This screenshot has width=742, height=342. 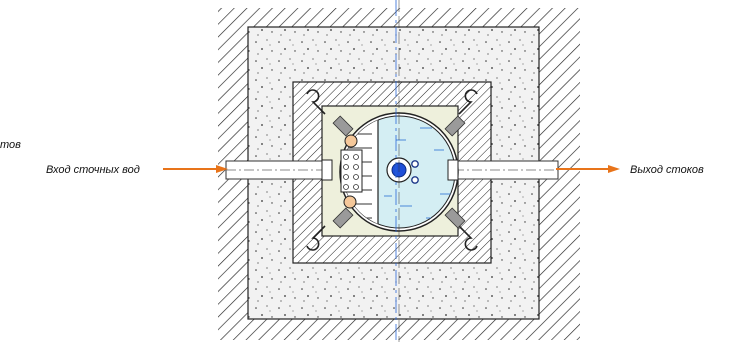 What do you see at coordinates (415, 164) in the screenshot?
I see `sensor-upper` at bounding box center [415, 164].